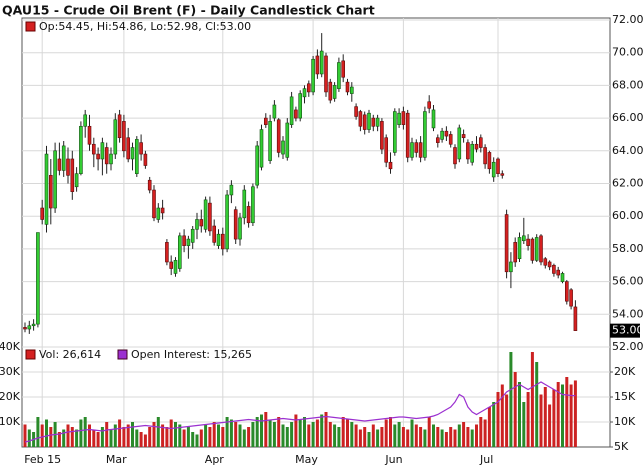 This screenshot has height=467, width=643. I want to click on x-tick-label: Apr, so click(215, 459).